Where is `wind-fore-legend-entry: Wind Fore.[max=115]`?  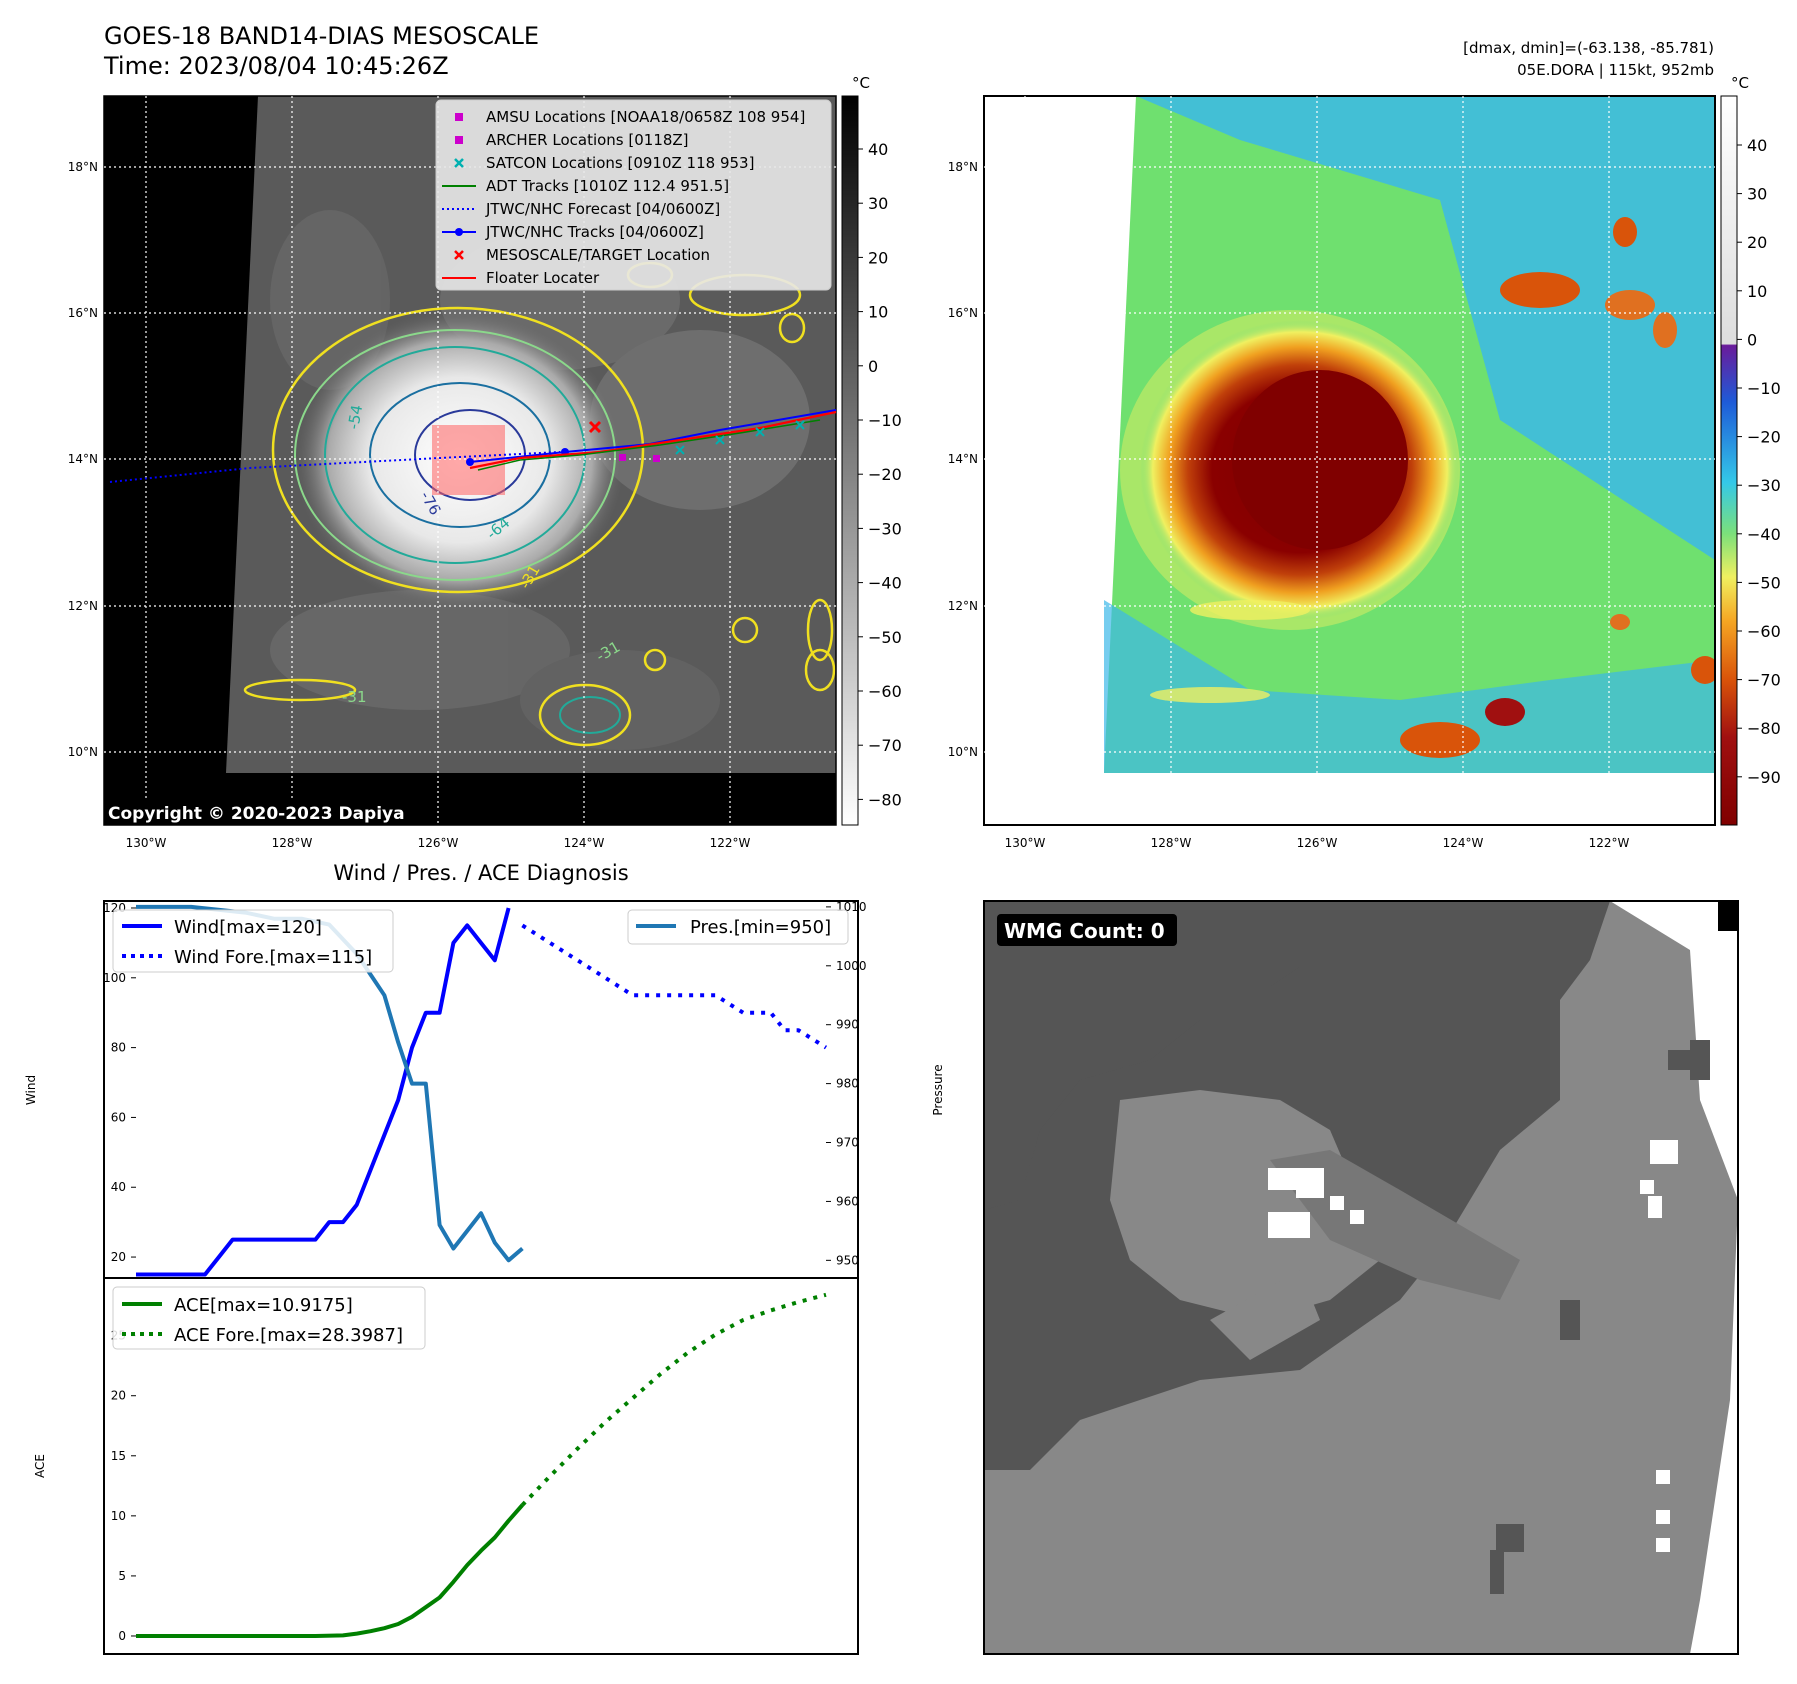 wind-fore-legend-entry: Wind Fore.[max=115] is located at coordinates (273, 957).